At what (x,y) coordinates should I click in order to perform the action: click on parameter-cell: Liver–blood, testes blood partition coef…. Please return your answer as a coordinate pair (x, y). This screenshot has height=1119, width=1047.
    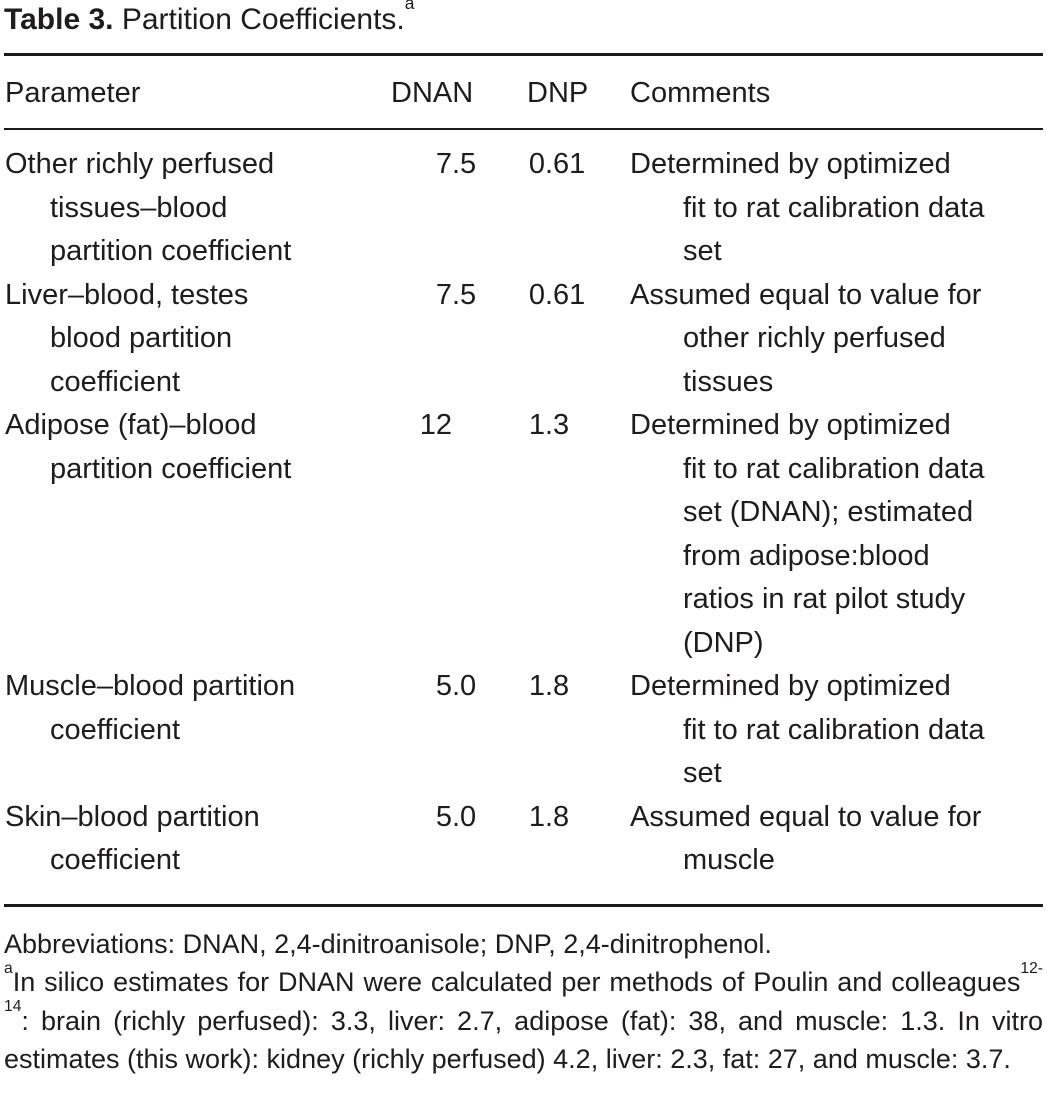
    Looking at the image, I should click on (127, 338).